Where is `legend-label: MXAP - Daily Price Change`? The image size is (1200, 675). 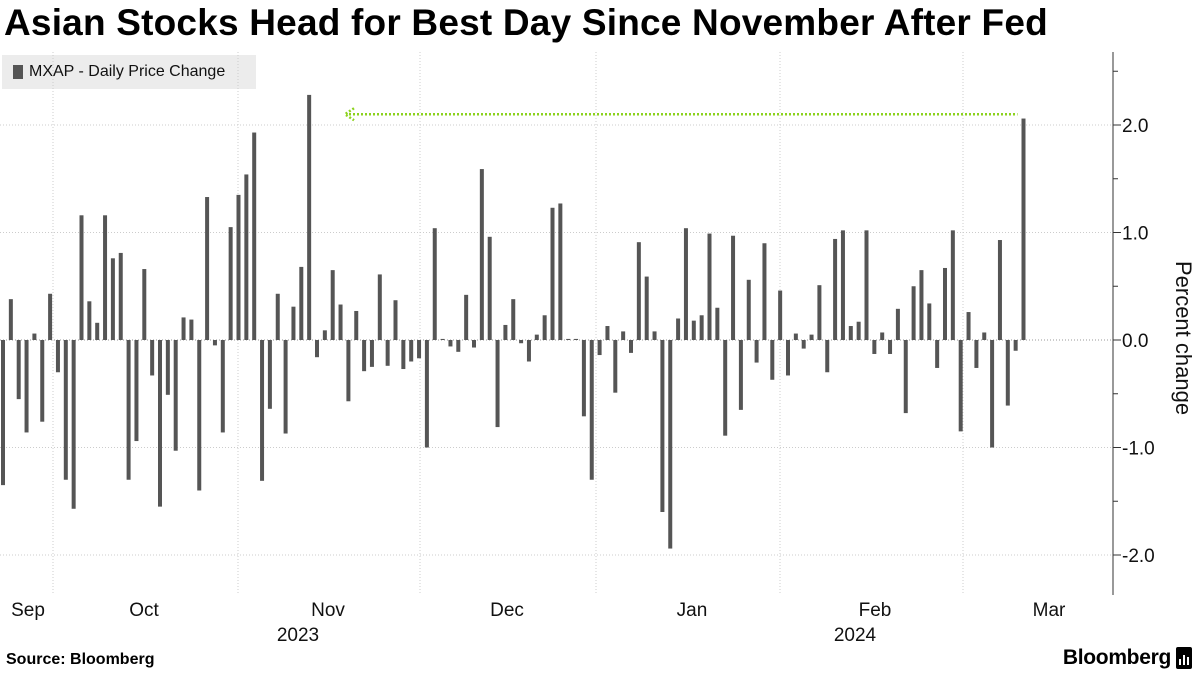 legend-label: MXAP - Daily Price Change is located at coordinates (127, 71).